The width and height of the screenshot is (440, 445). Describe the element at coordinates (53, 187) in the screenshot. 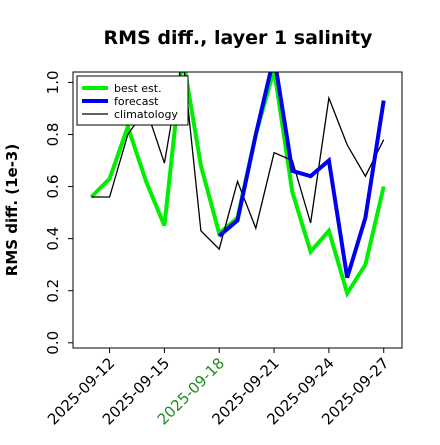

I see `y-tick-label: 0.6` at that location.